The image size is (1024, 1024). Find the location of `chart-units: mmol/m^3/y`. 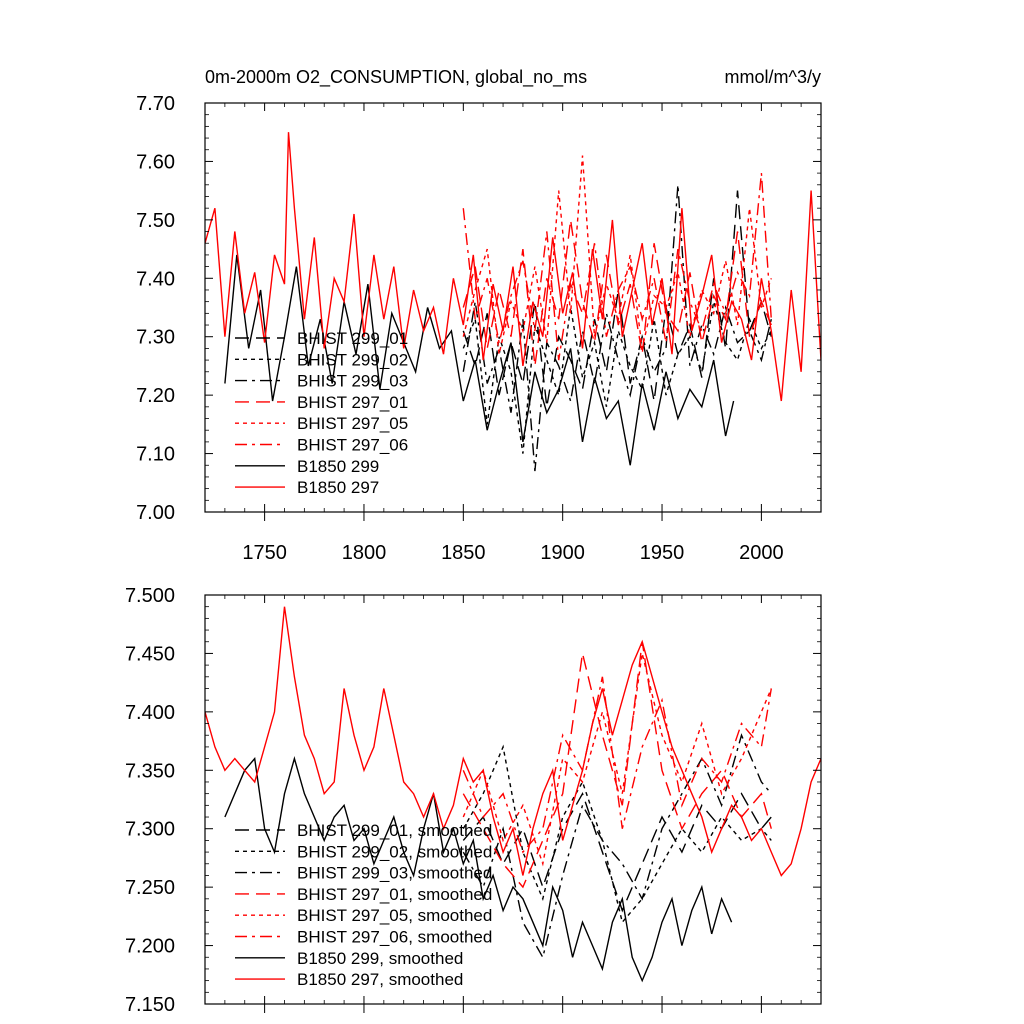

chart-units: mmol/m^3/y is located at coordinates (773, 77).